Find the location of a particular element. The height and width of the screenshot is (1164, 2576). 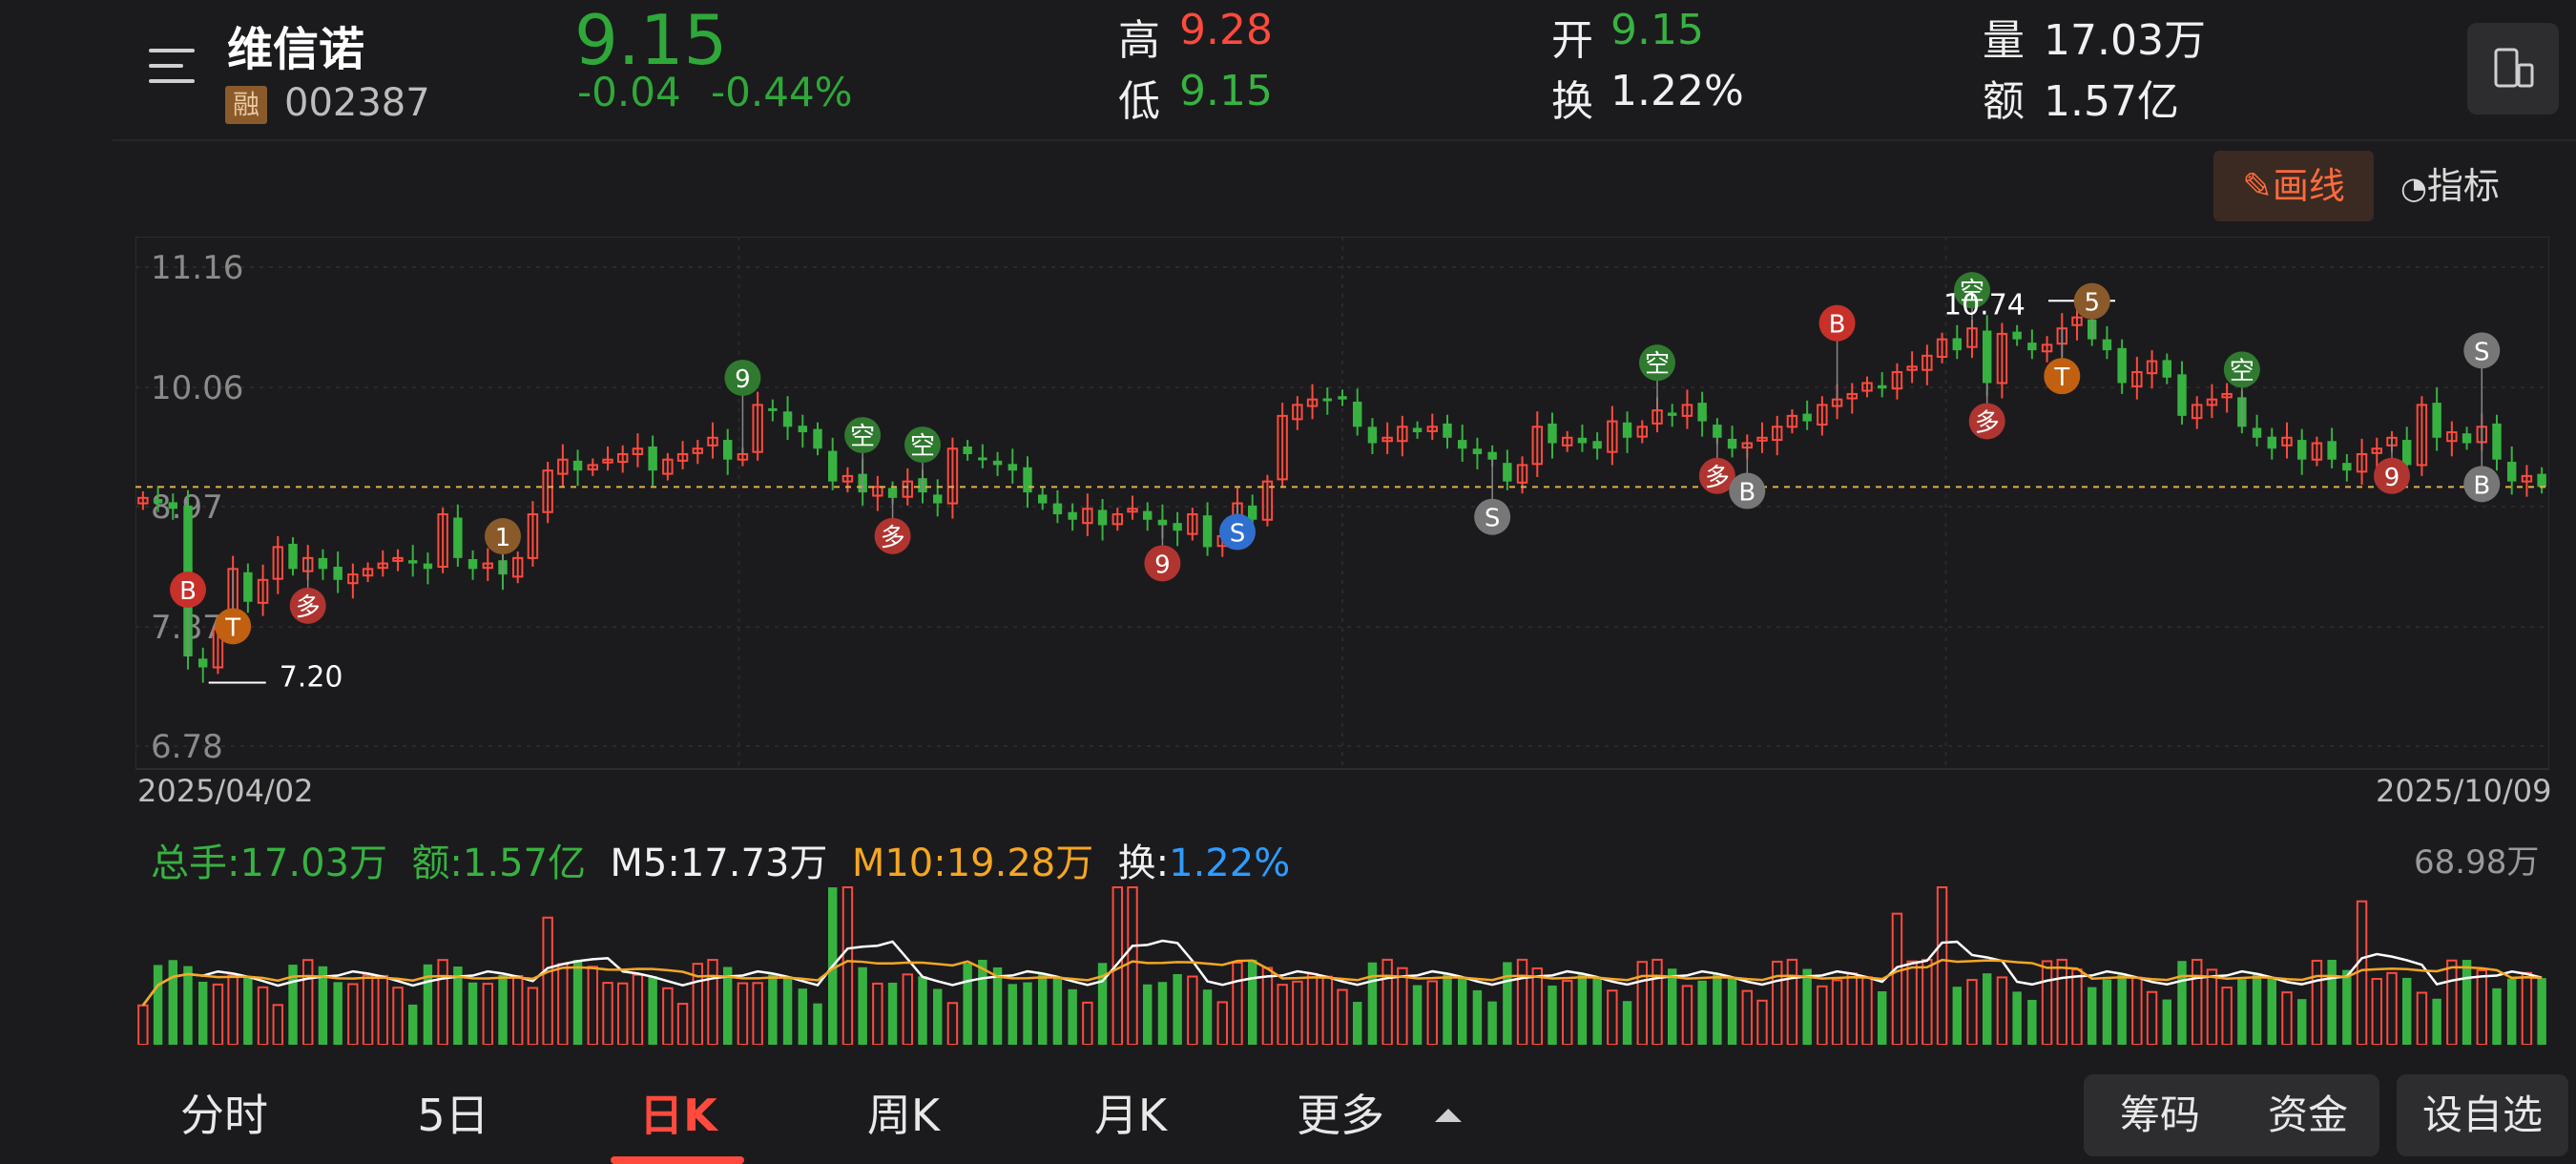

draw-line-button: ✎画线 is located at coordinates (2293, 186).